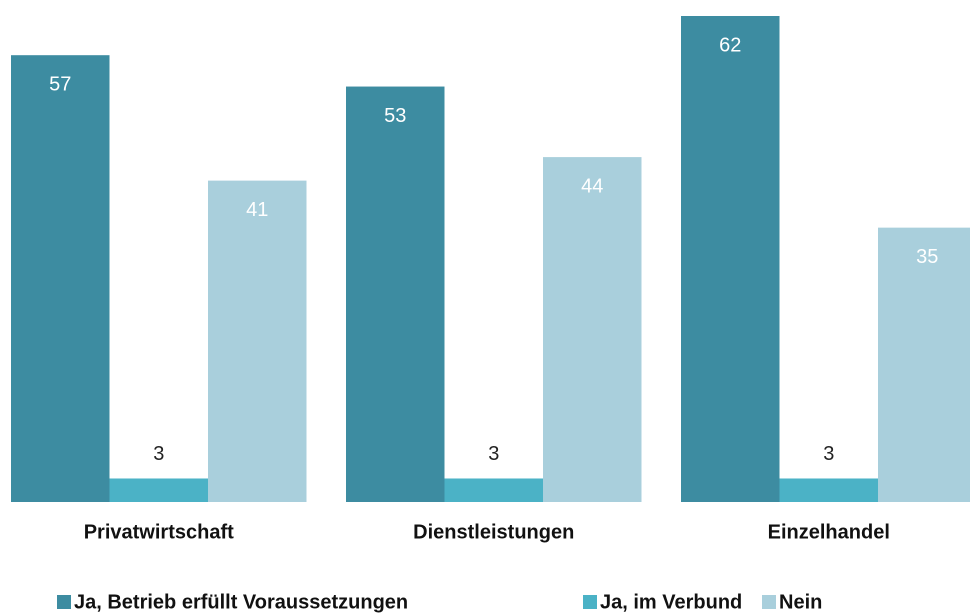 Image resolution: width=970 pixels, height=615 pixels. I want to click on data-label: 62, so click(730, 45).